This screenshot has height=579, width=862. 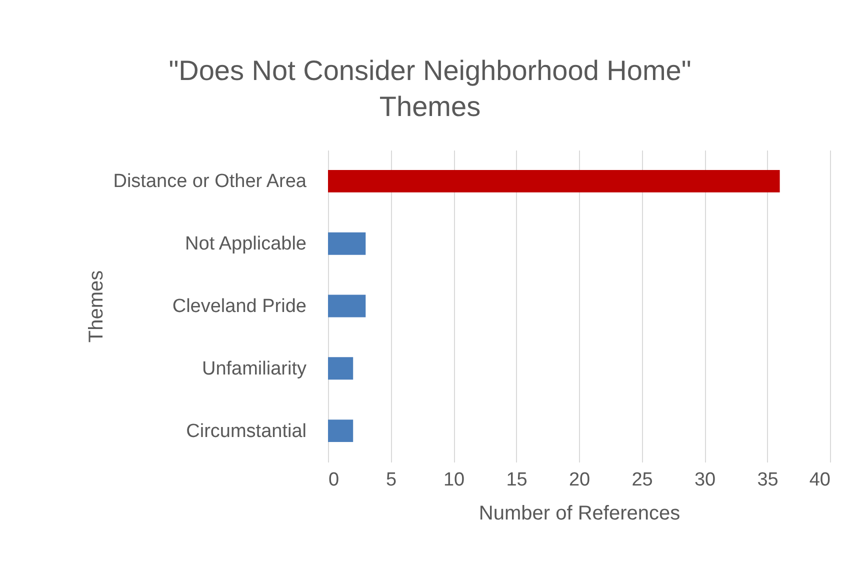 What do you see at coordinates (579, 513) in the screenshot?
I see `x-axis-title: Number of References` at bounding box center [579, 513].